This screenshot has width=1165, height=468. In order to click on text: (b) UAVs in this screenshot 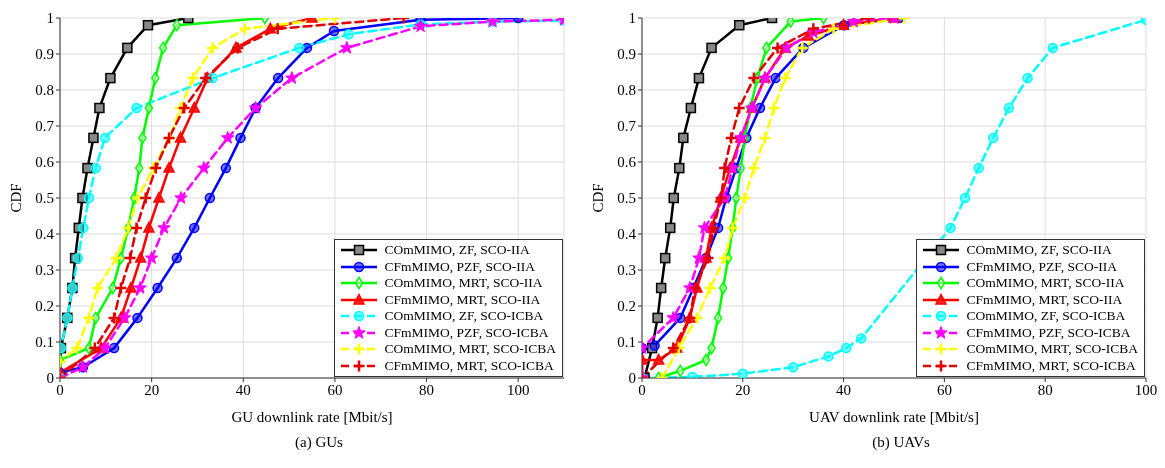, I will do `click(901, 442)`.